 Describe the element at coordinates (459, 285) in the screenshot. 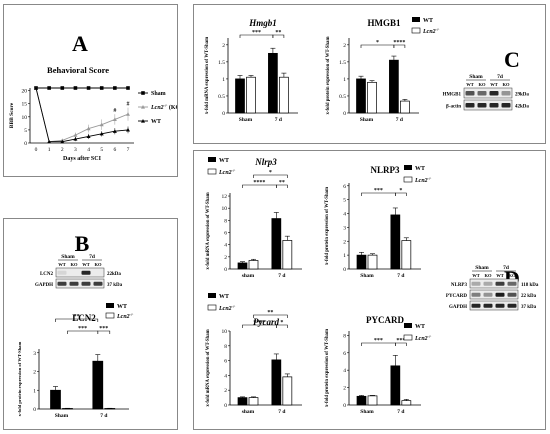

I see `blot-row-label: NLRP3` at that location.